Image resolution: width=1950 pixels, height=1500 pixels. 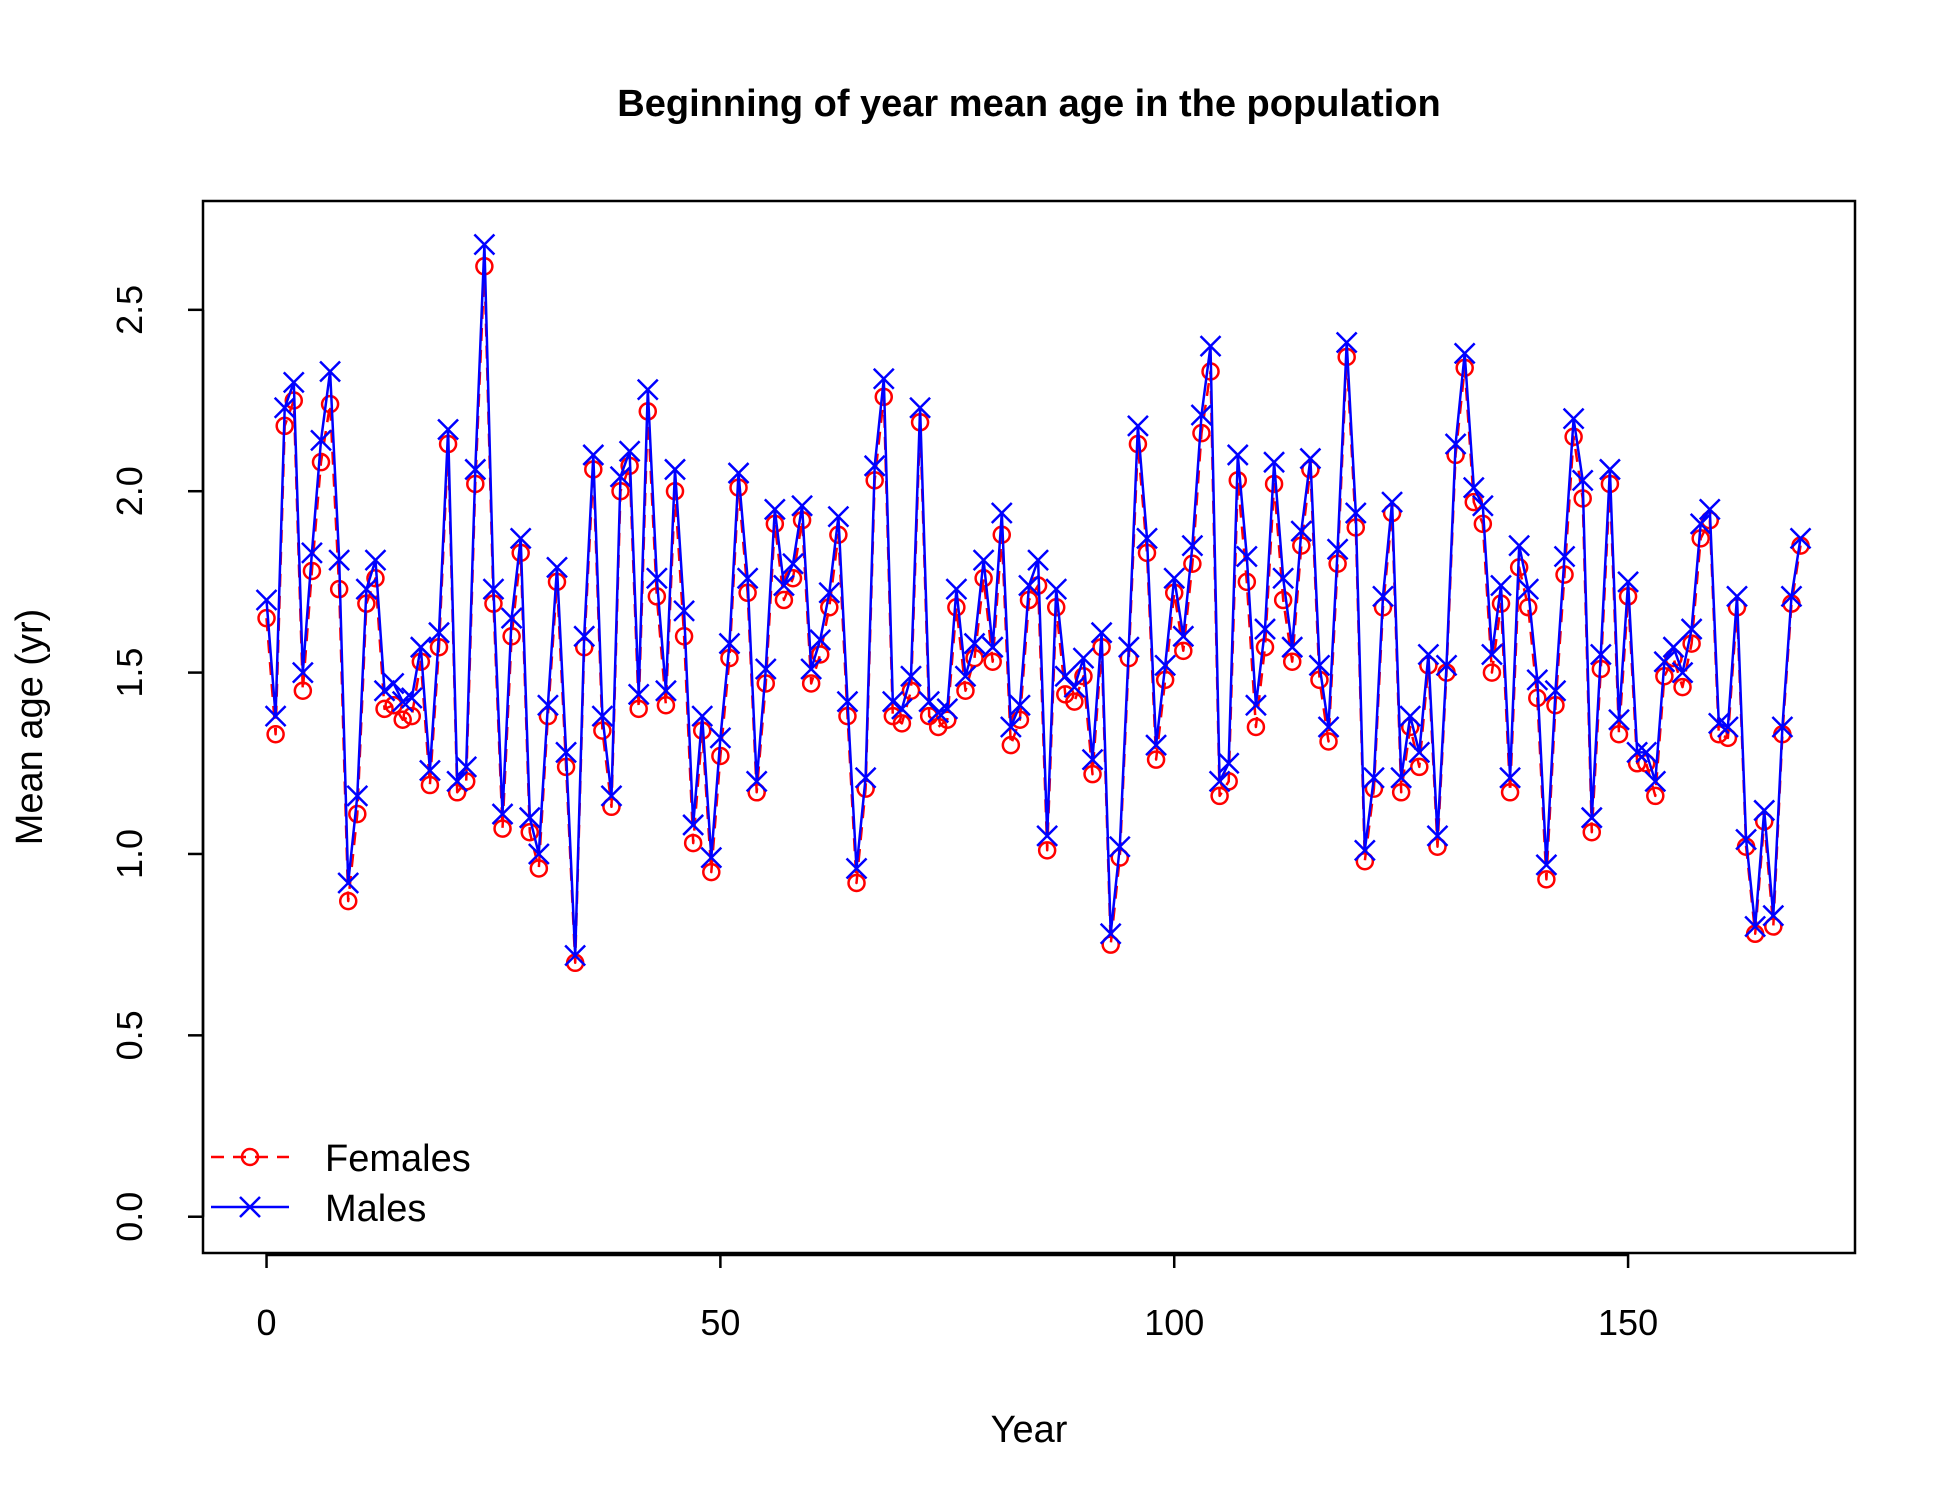 I want to click on y-tick-label: 1.5, so click(x=129, y=673).